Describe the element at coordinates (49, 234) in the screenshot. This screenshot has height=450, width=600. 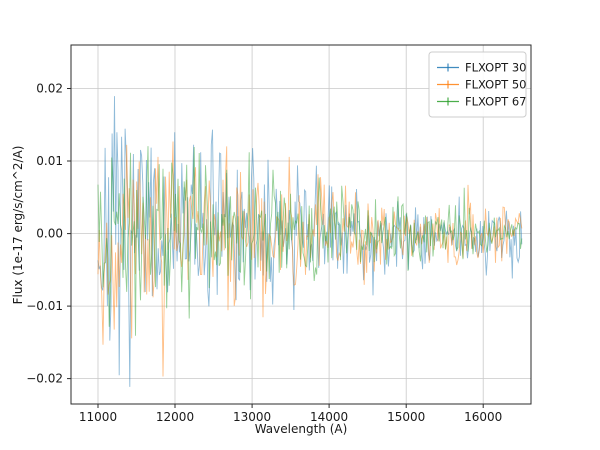
I see `y-tick-label: 0.00` at that location.